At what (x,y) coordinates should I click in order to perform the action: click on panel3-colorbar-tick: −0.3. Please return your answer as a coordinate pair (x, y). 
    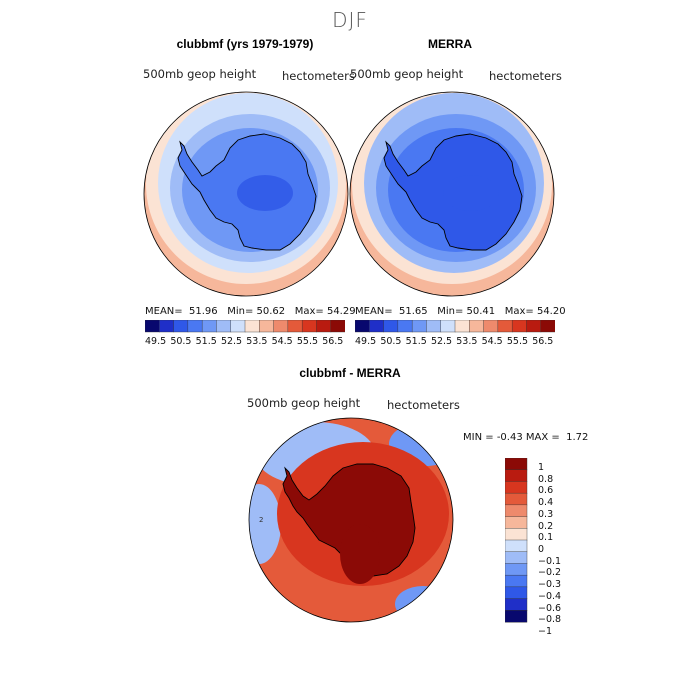
    Looking at the image, I should click on (550, 585).